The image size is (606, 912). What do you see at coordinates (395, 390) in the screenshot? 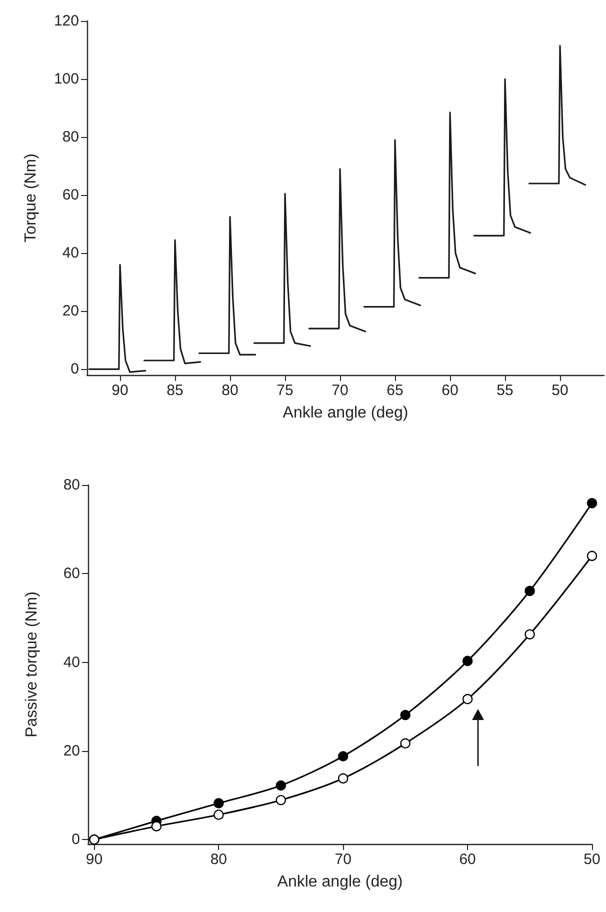
I see `x-tick-label: 65` at bounding box center [395, 390].